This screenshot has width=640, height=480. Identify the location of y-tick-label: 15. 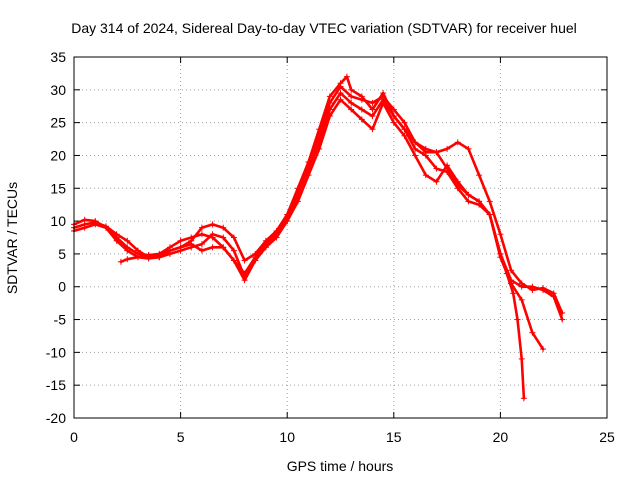
(58, 188).